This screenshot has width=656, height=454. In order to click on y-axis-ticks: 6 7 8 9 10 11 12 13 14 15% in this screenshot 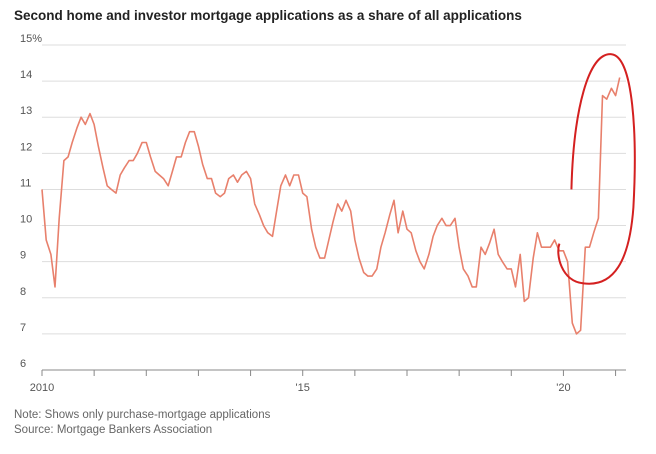, I will do `click(31, 201)`.